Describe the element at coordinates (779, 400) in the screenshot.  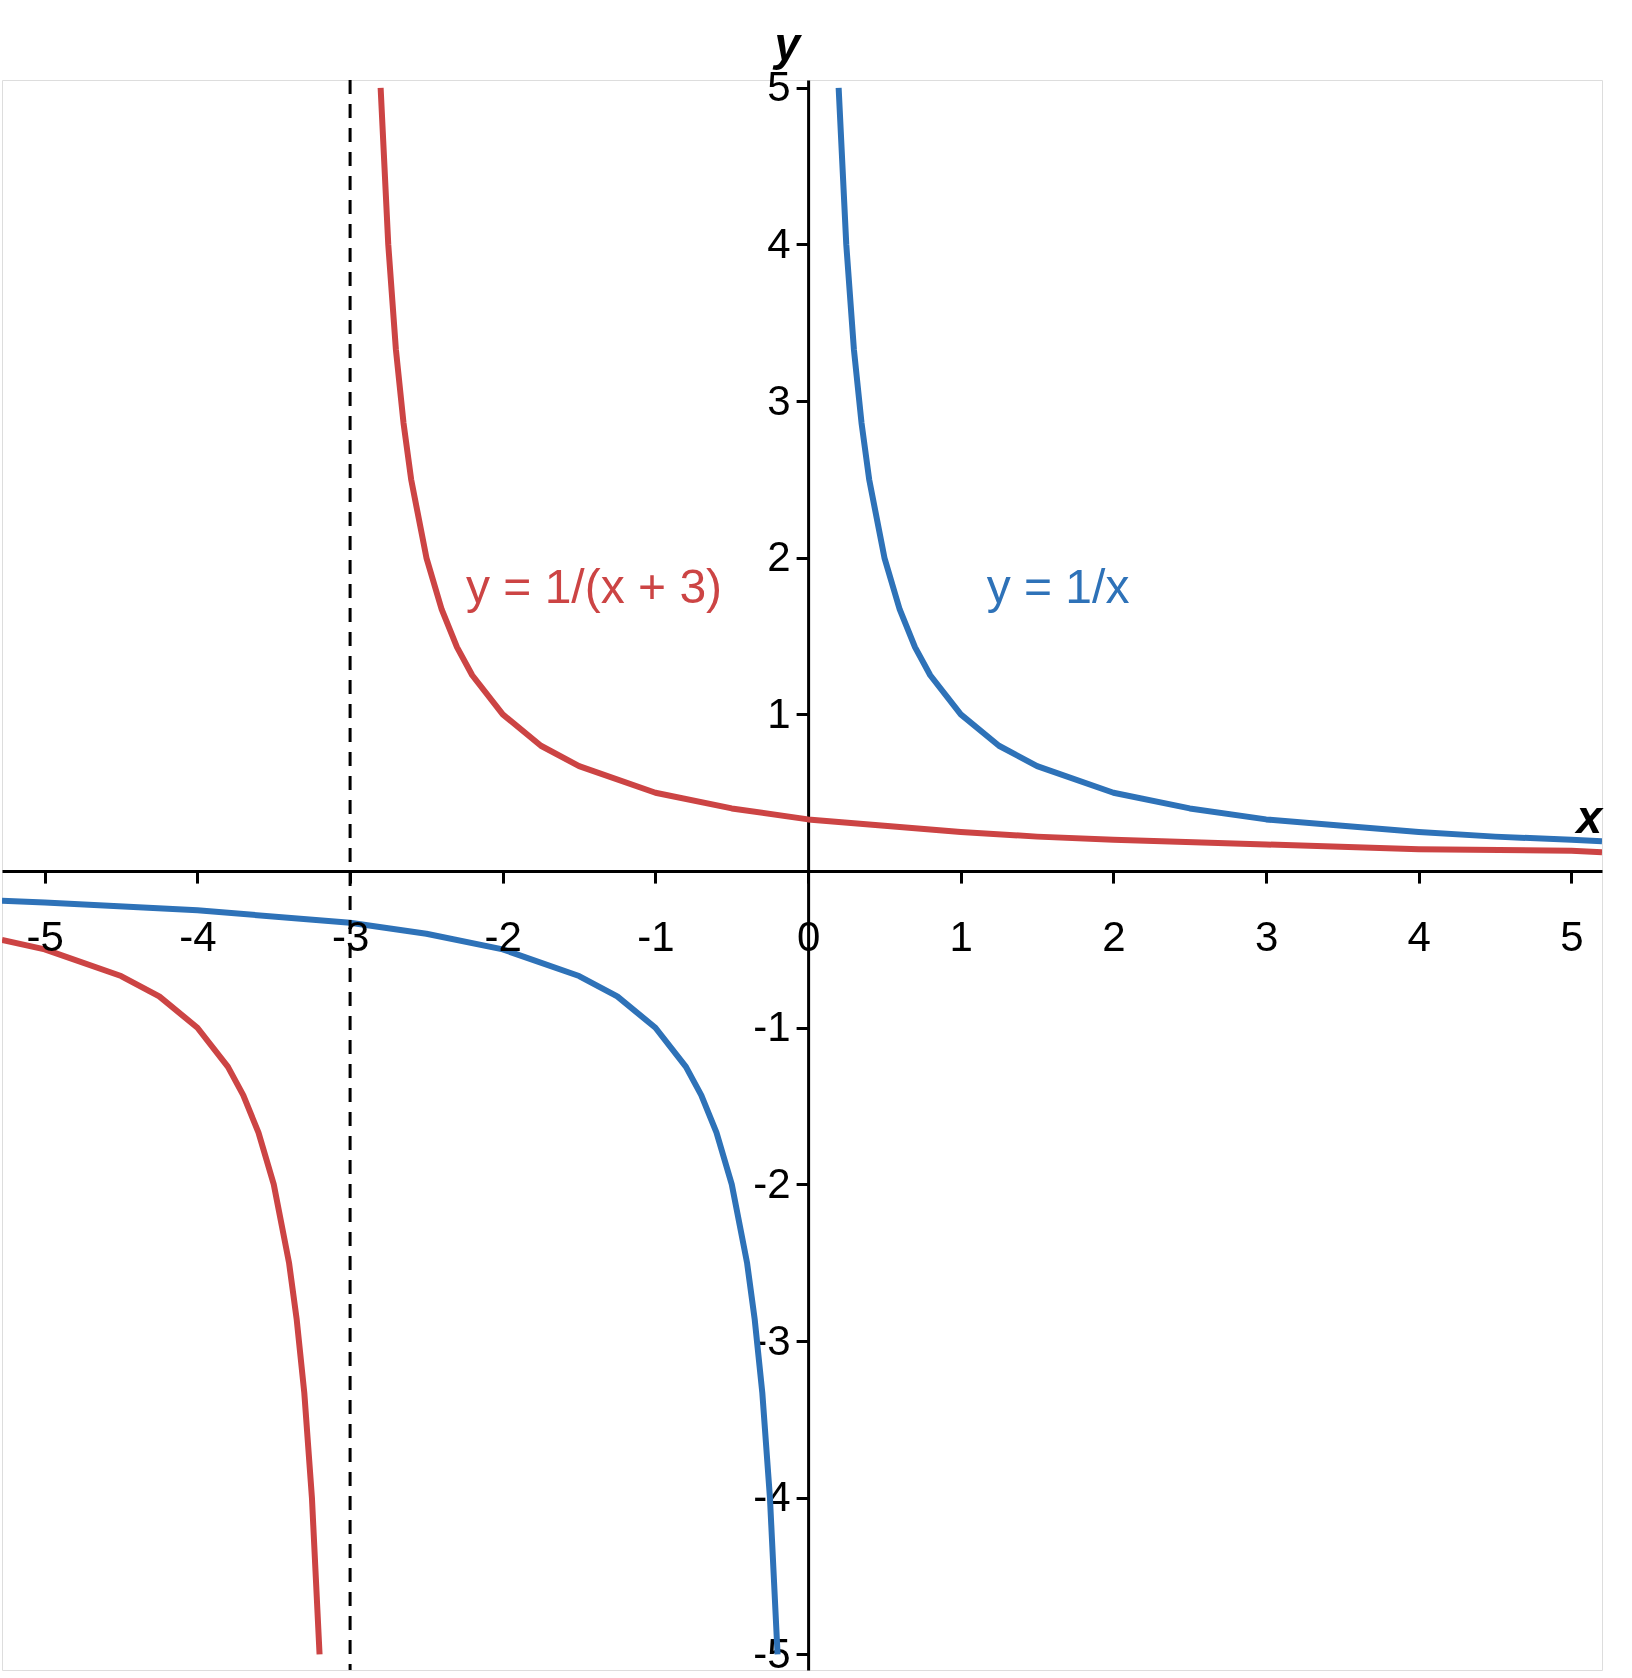
I see `y-tick-label: 3` at that location.